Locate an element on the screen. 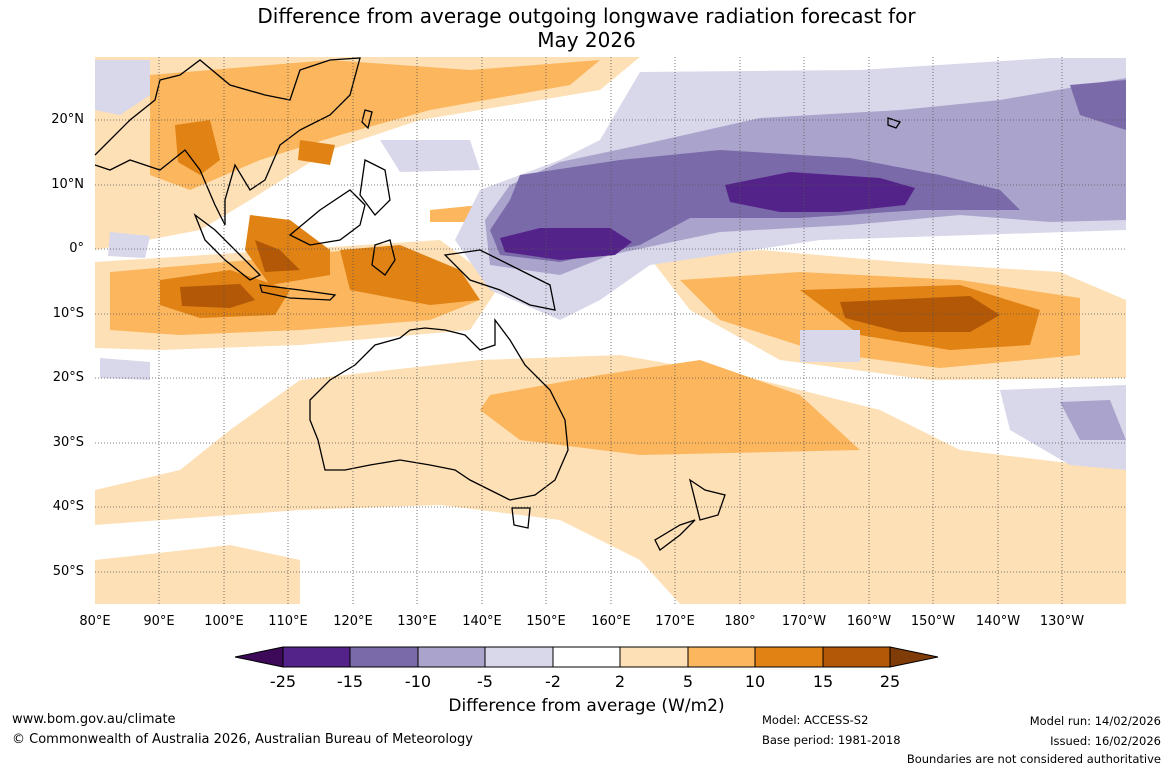 Image resolution: width=1173 pixels, height=770 pixels. colorbar-label: 2 is located at coordinates (620, 681).